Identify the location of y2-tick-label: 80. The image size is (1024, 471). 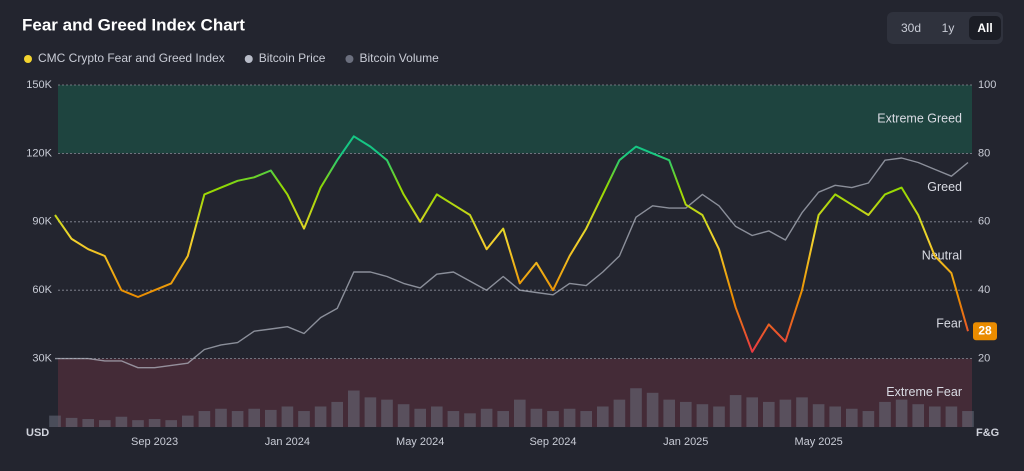
(984, 153).